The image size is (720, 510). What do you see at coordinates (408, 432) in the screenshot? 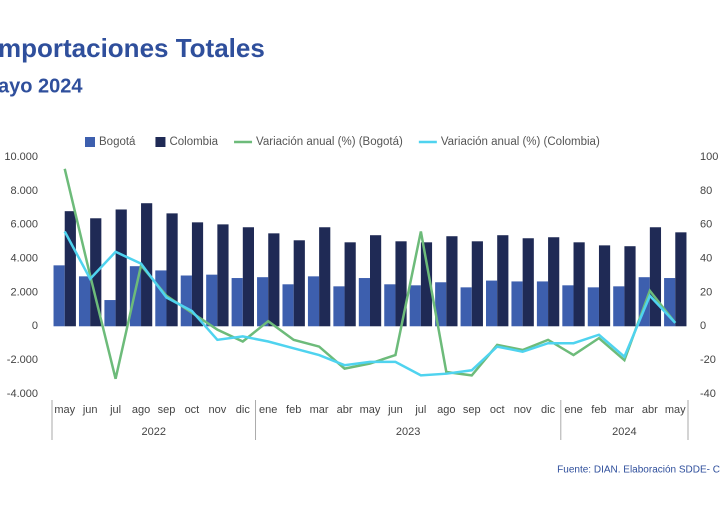
I see `group-label: 2023` at bounding box center [408, 432].